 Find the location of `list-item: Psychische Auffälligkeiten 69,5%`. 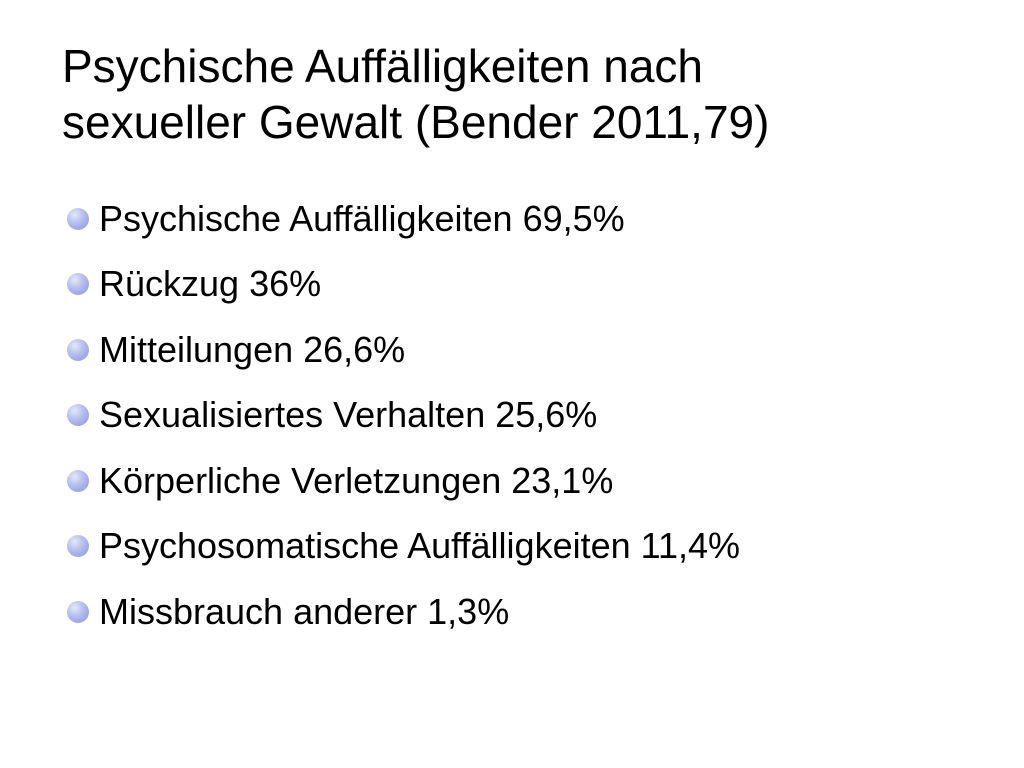

list-item: Psychische Auffälligkeiten 69,5% is located at coordinates (532, 219).